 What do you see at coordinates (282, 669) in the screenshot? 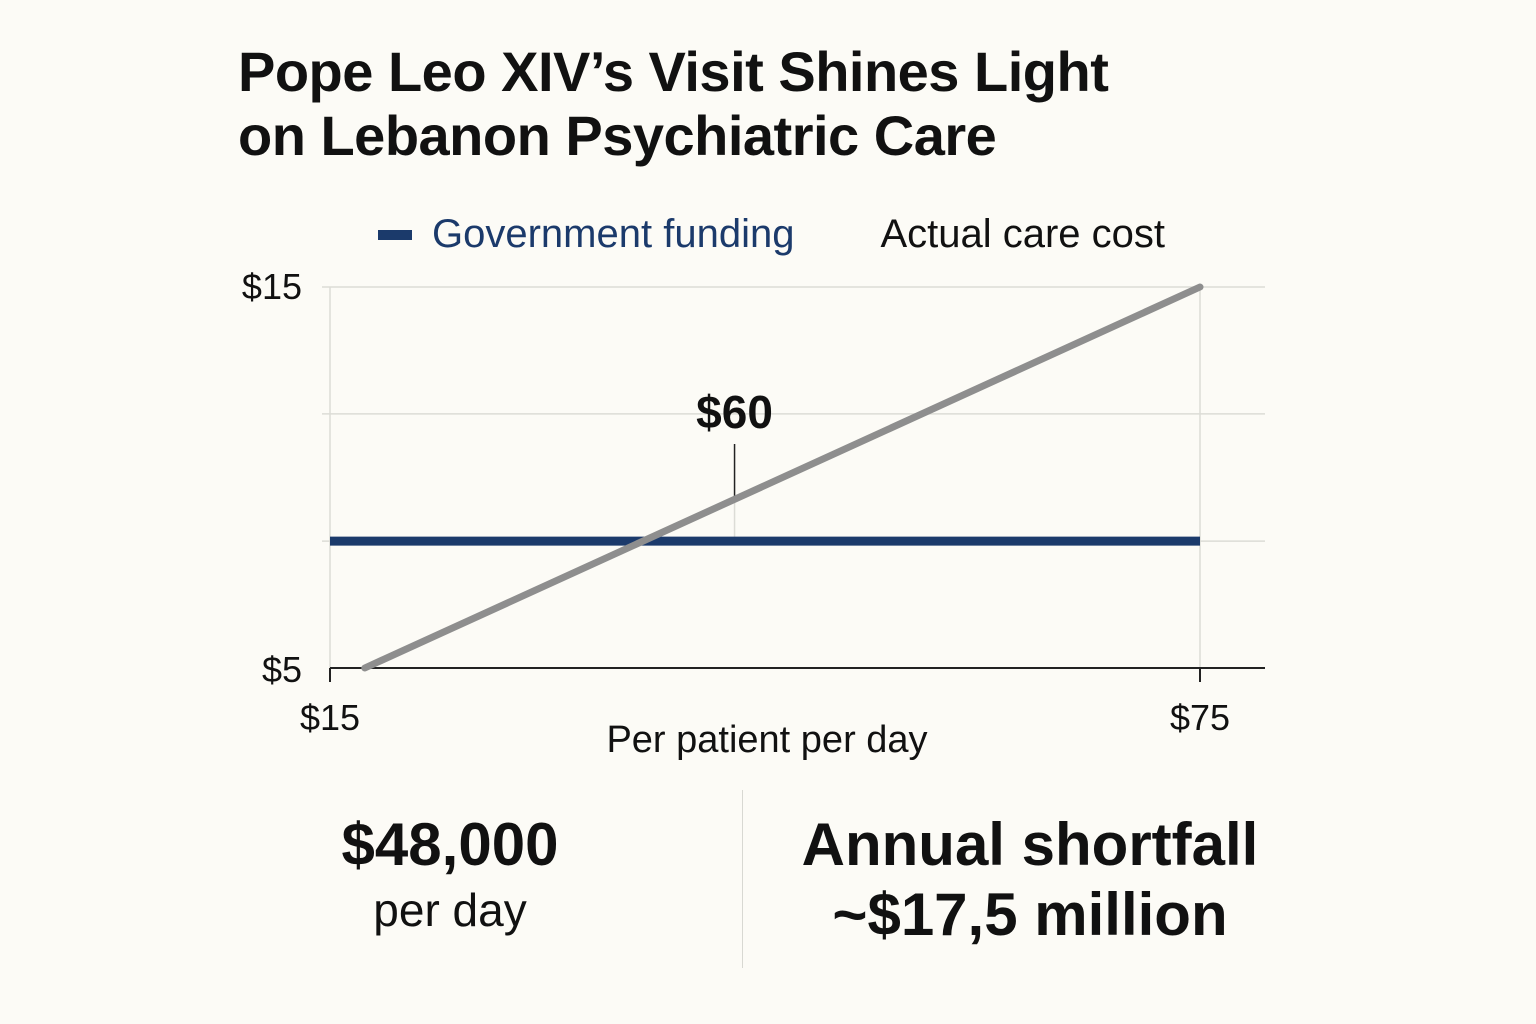
I see `y-tick-label-bottom: $5` at bounding box center [282, 669].